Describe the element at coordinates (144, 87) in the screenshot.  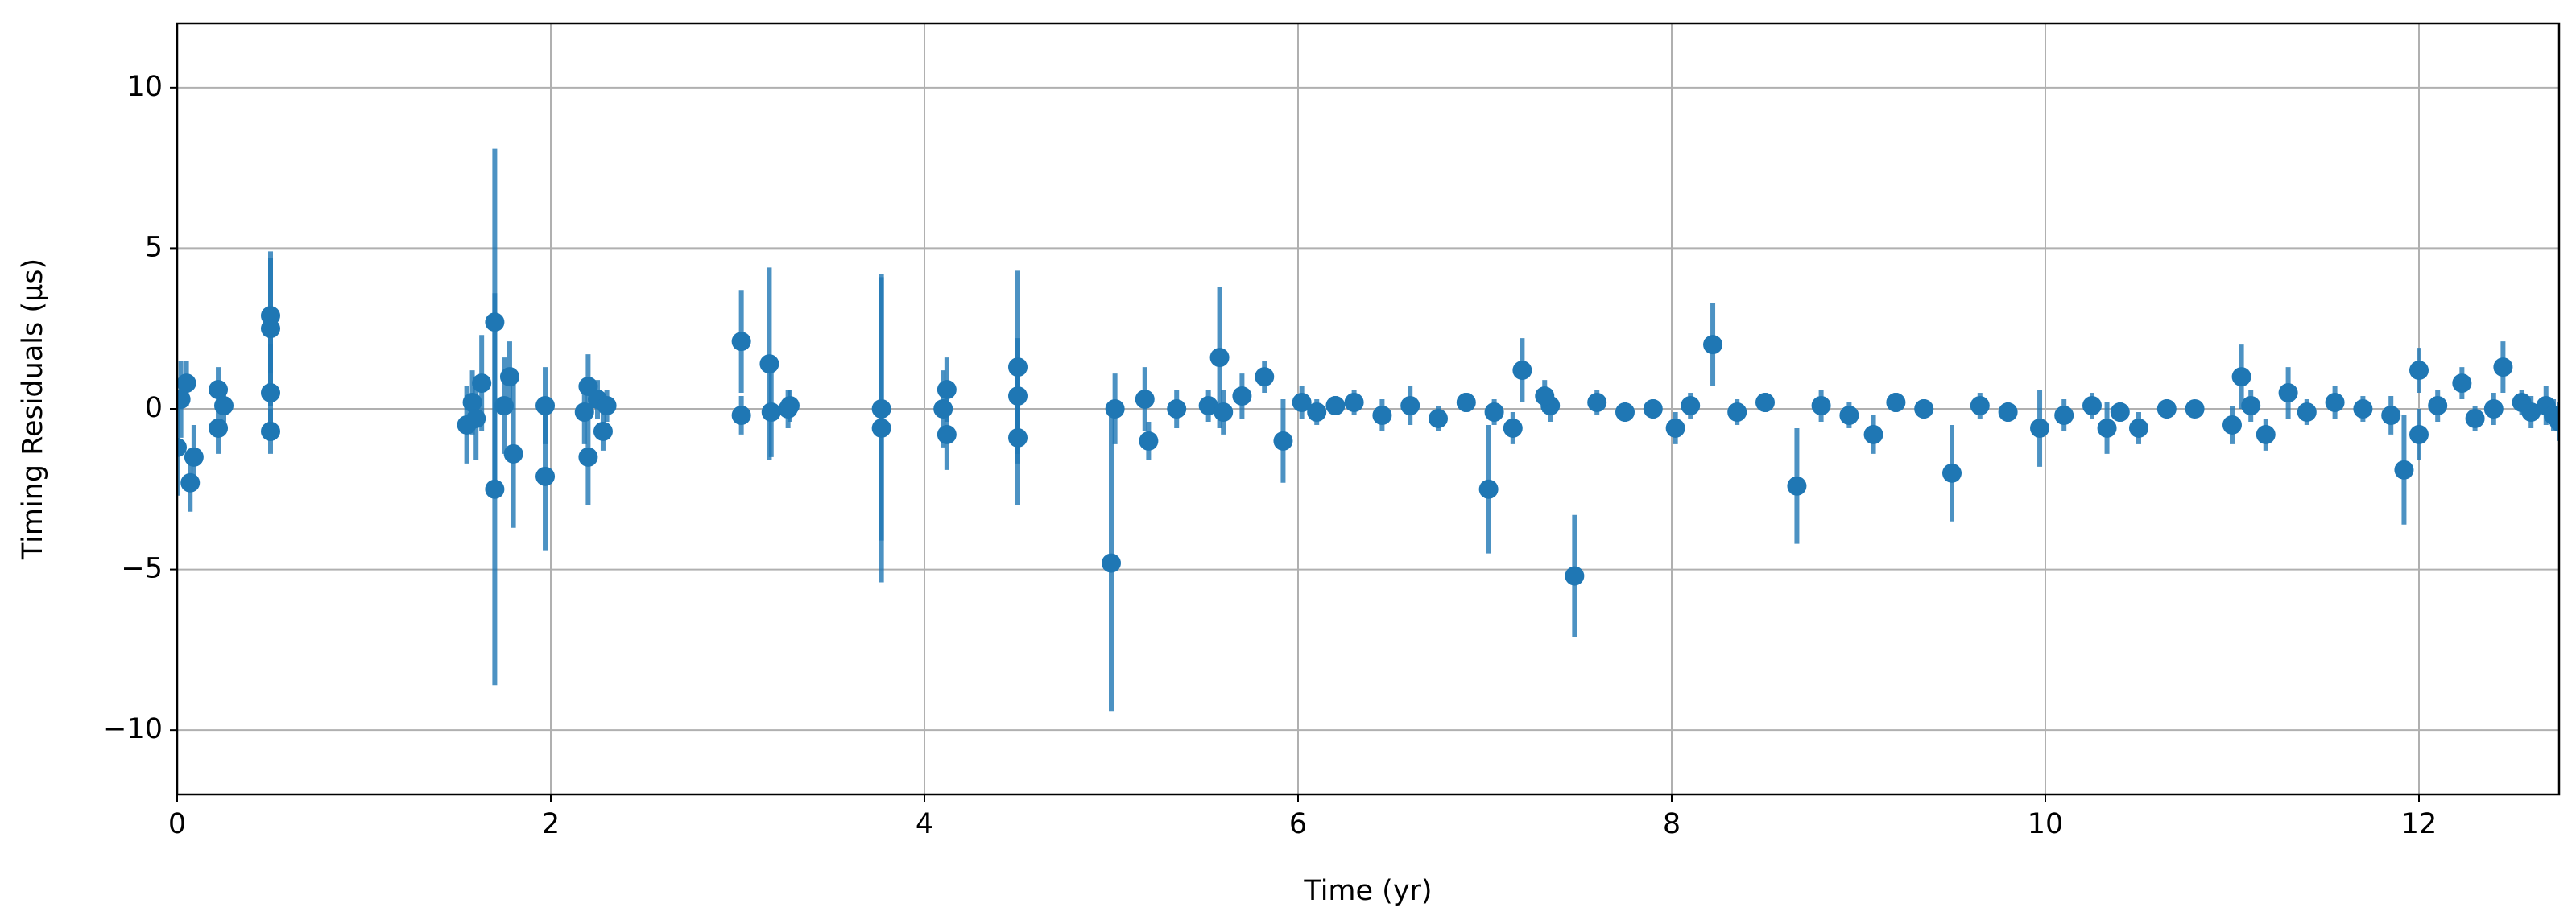
I see `y-tick-label: 10` at that location.